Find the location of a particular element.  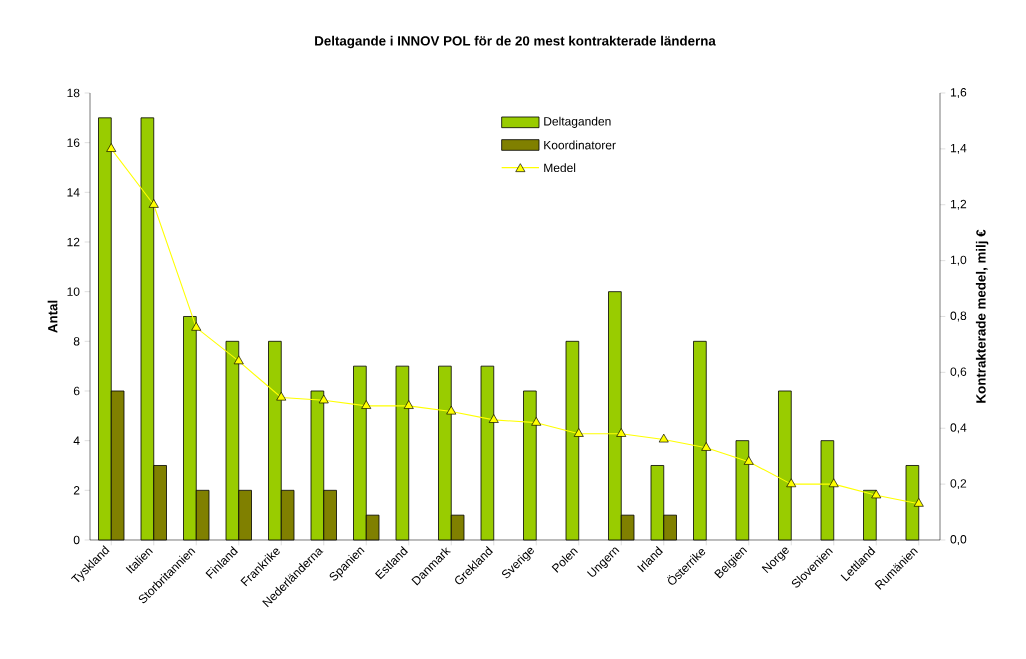

y2-tick-label: 1,2 is located at coordinates (958, 204).